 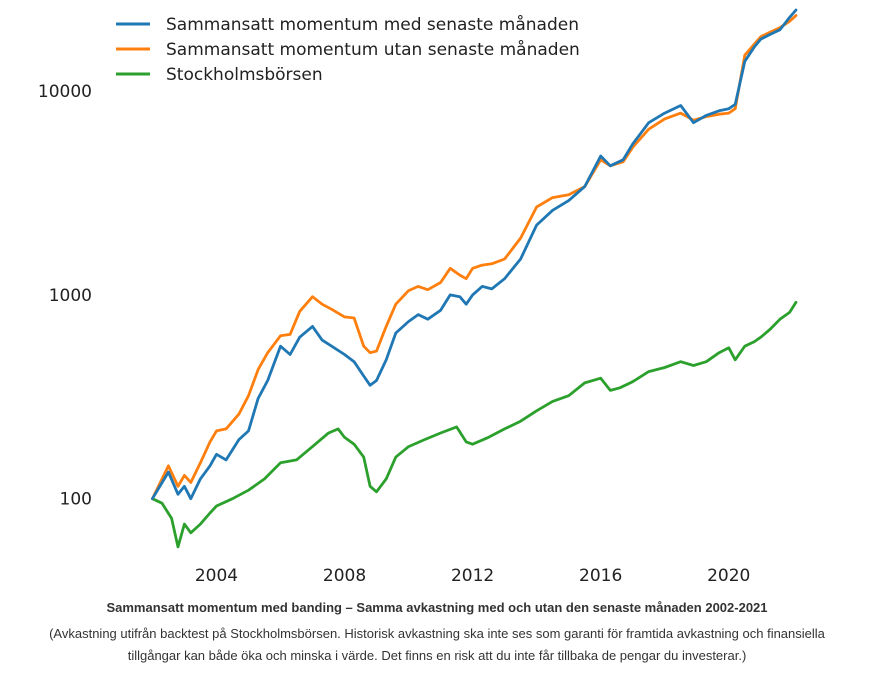 What do you see at coordinates (65, 92) in the screenshot?
I see `y-tick-label: 10000` at bounding box center [65, 92].